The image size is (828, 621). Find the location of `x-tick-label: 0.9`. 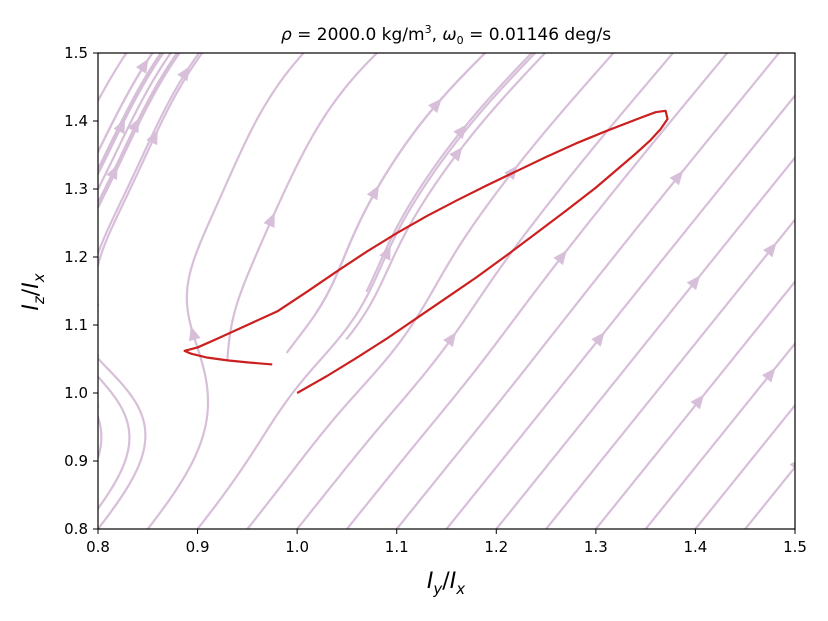

x-tick-label: 0.9 is located at coordinates (198, 547).